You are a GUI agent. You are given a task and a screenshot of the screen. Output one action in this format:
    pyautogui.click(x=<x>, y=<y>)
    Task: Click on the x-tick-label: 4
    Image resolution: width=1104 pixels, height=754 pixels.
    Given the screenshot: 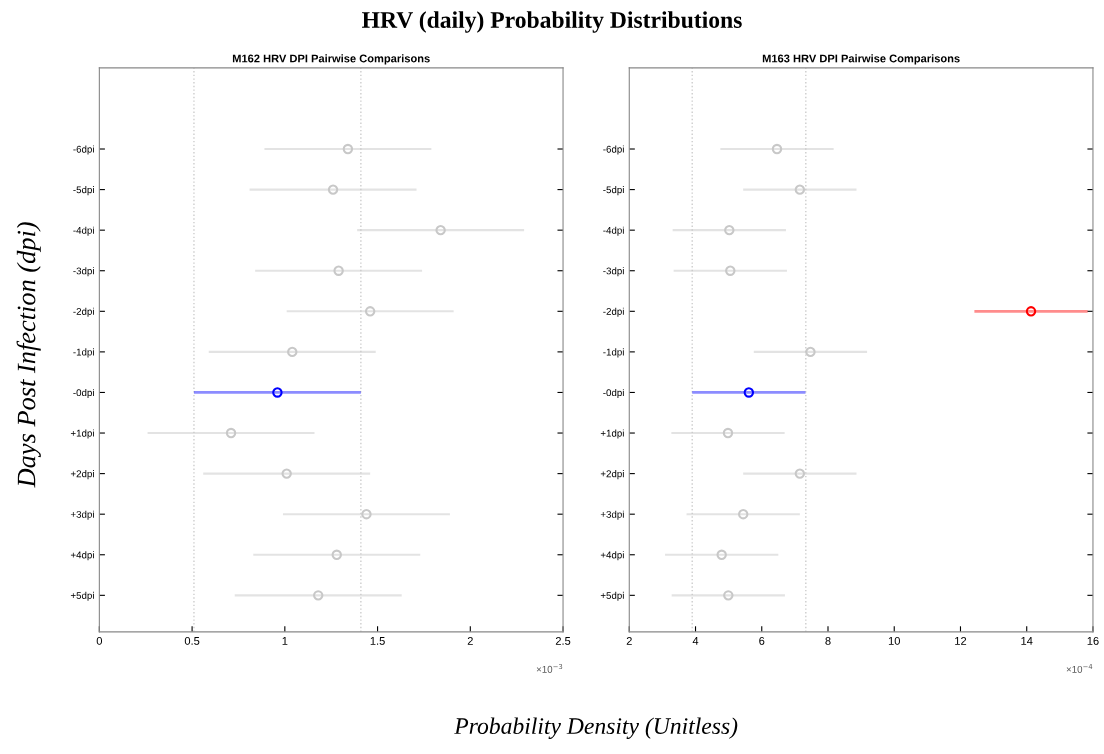 What is the action you would take?
    pyautogui.click(x=695, y=641)
    